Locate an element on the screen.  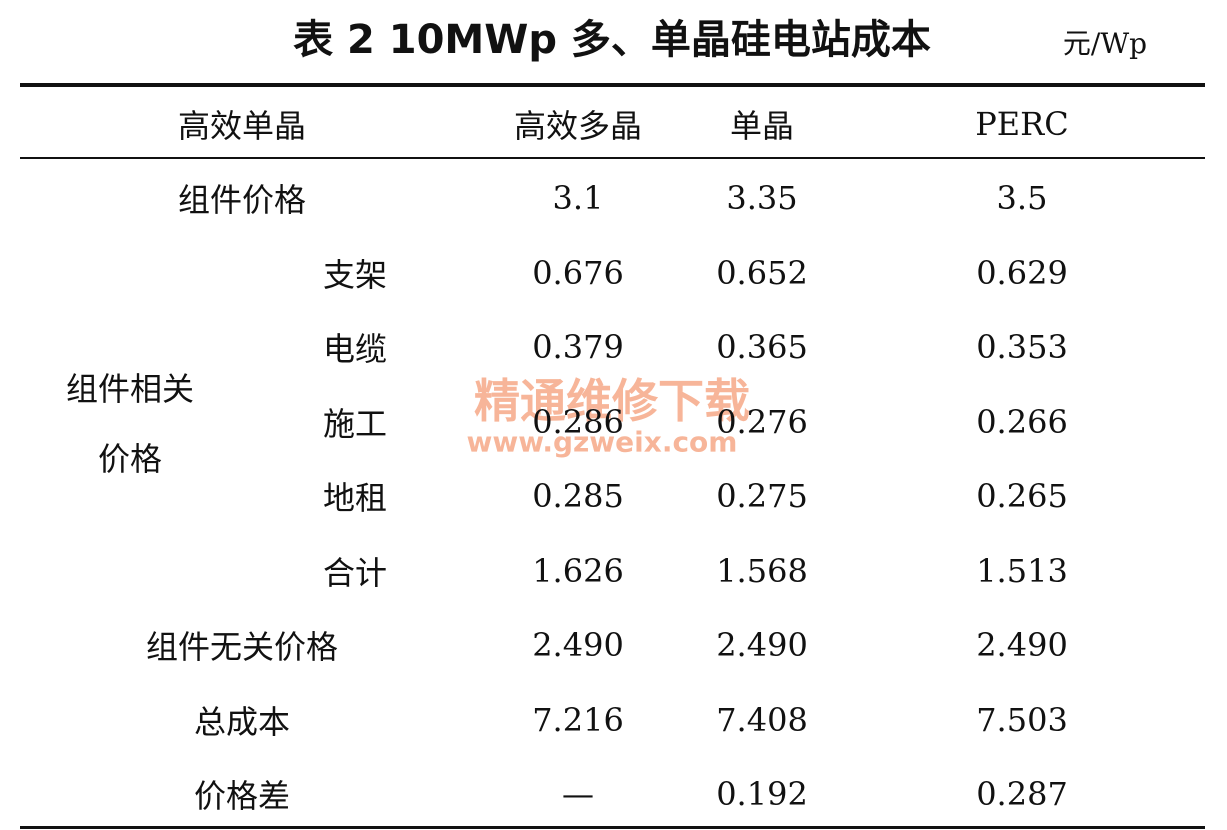
cell: 0.275 is located at coordinates (762, 496).